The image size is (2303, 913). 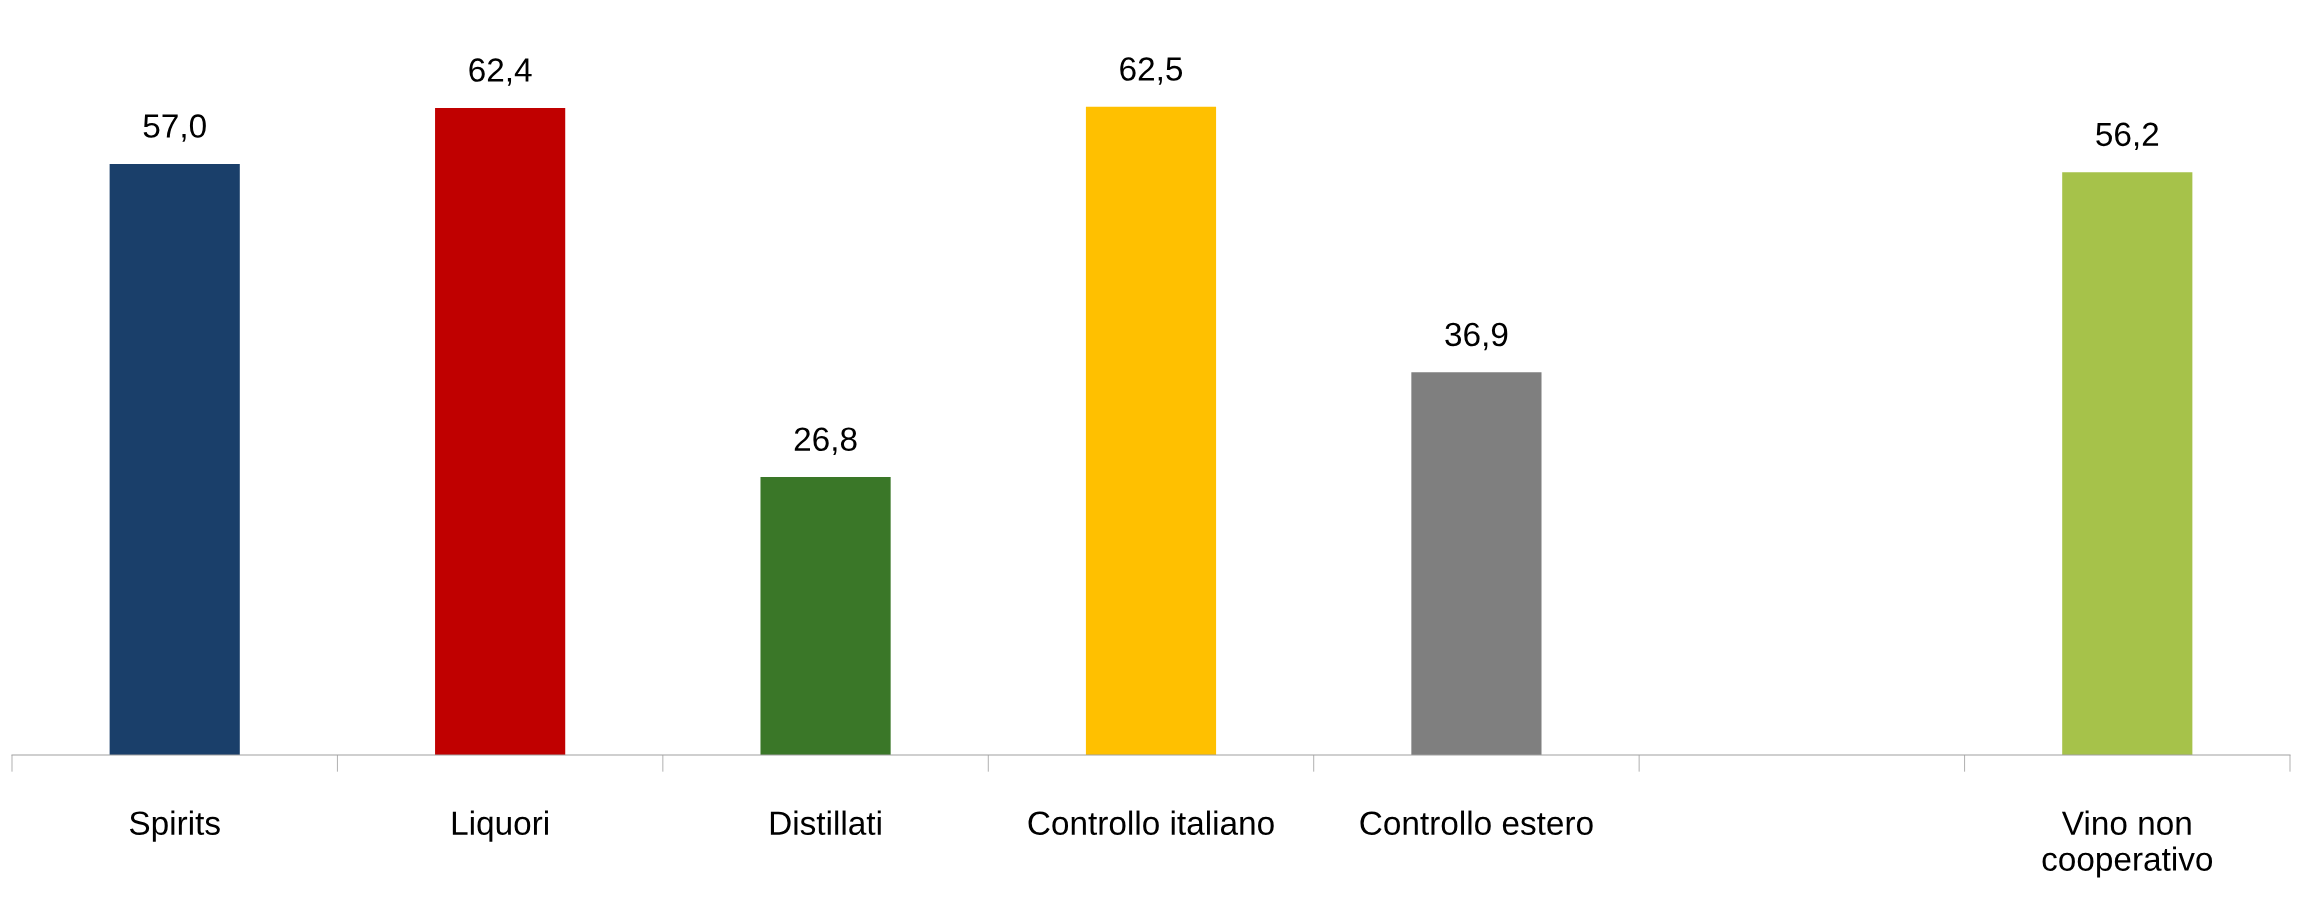 What do you see at coordinates (825, 441) in the screenshot?
I see `data-label: 26,8` at bounding box center [825, 441].